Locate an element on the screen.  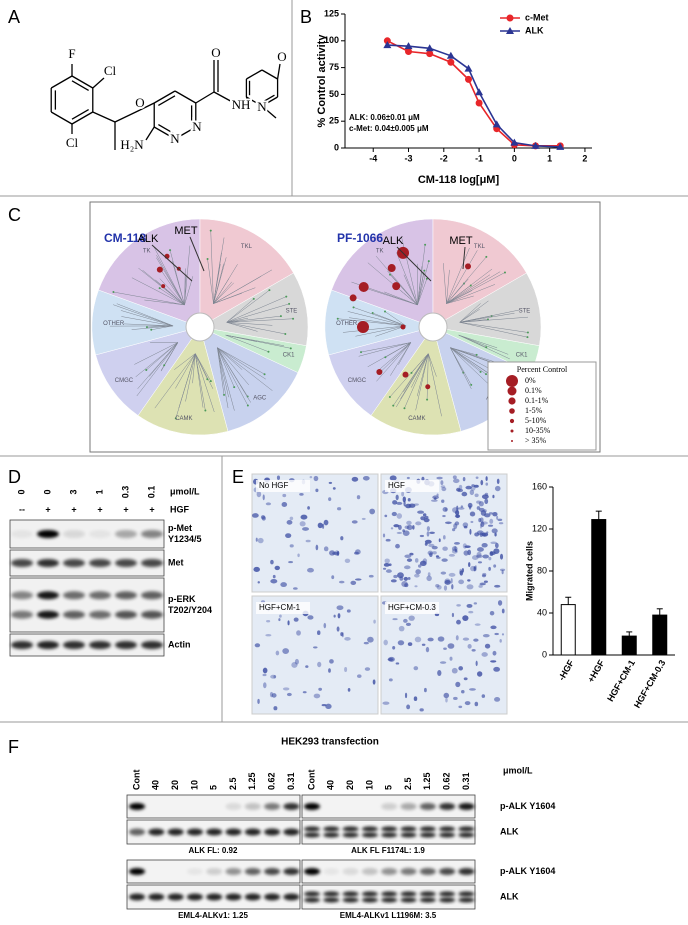
image-label-bg is located at coordinates (283, 486).